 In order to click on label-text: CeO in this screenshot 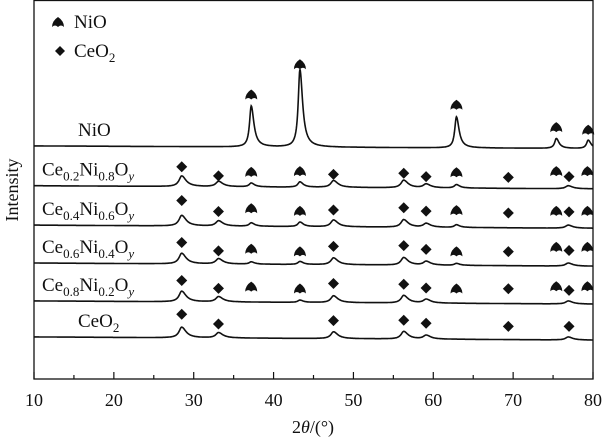, I will do `click(95, 321)`.